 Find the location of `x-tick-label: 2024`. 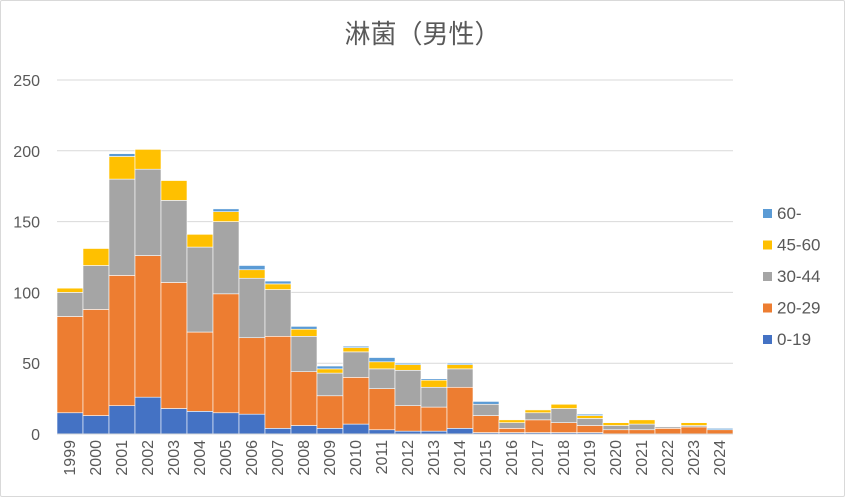

x-tick-label: 2024 is located at coordinates (720, 458).